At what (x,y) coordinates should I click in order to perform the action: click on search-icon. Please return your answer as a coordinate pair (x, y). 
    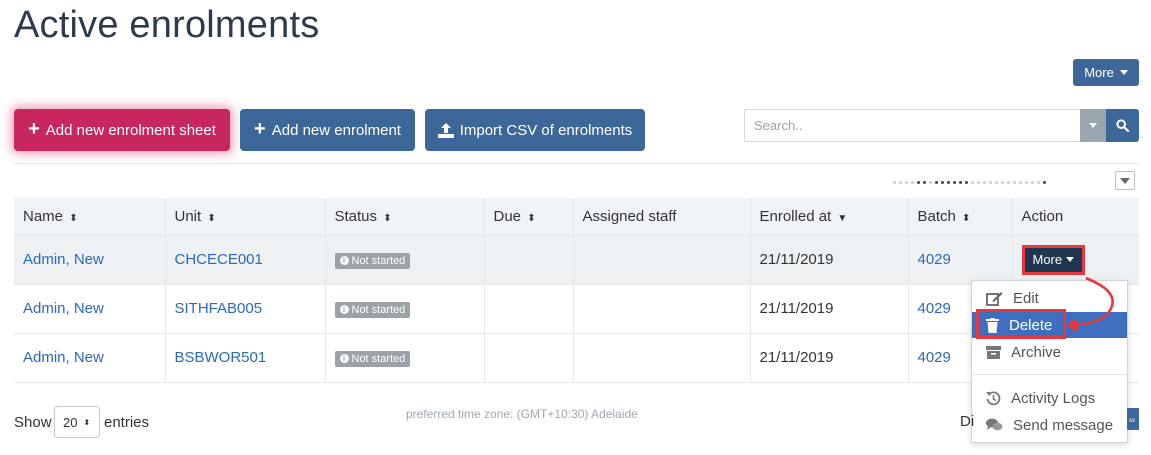
    Looking at the image, I should click on (1122, 125).